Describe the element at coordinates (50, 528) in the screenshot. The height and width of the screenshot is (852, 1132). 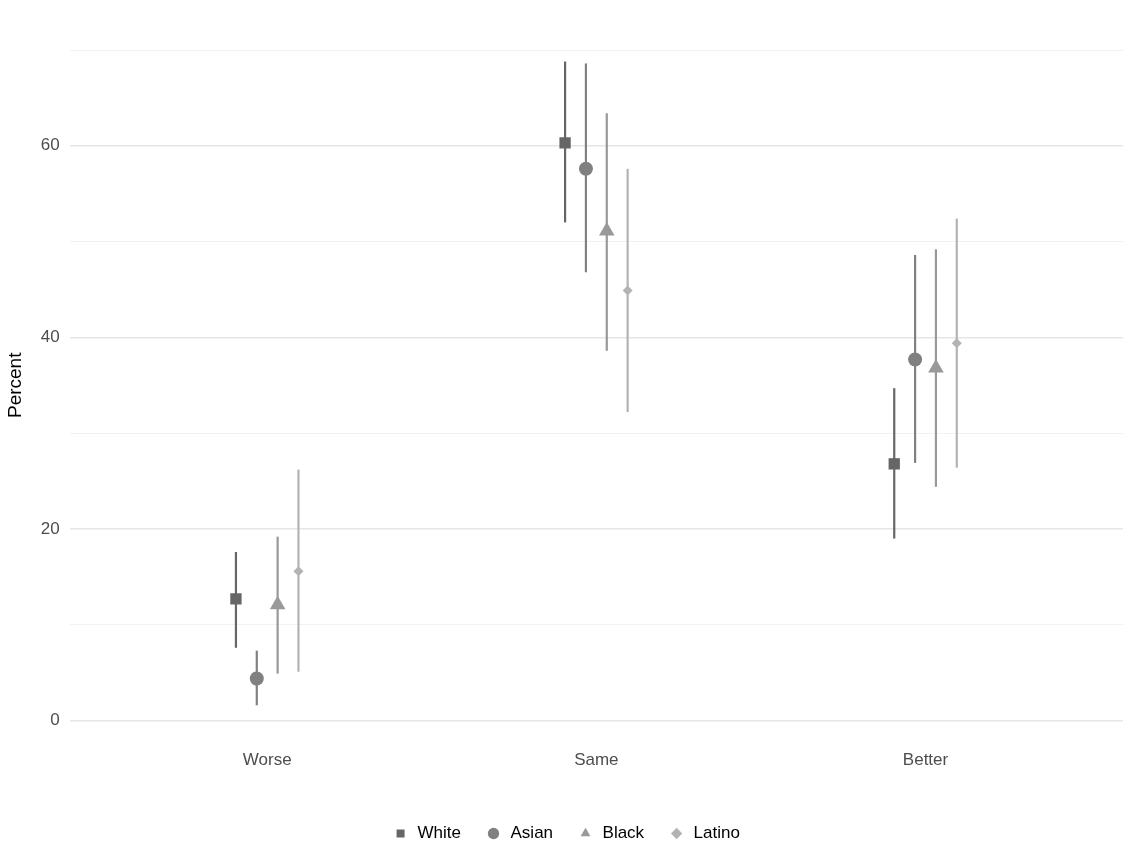
I see `y-tick-label: 20` at that location.